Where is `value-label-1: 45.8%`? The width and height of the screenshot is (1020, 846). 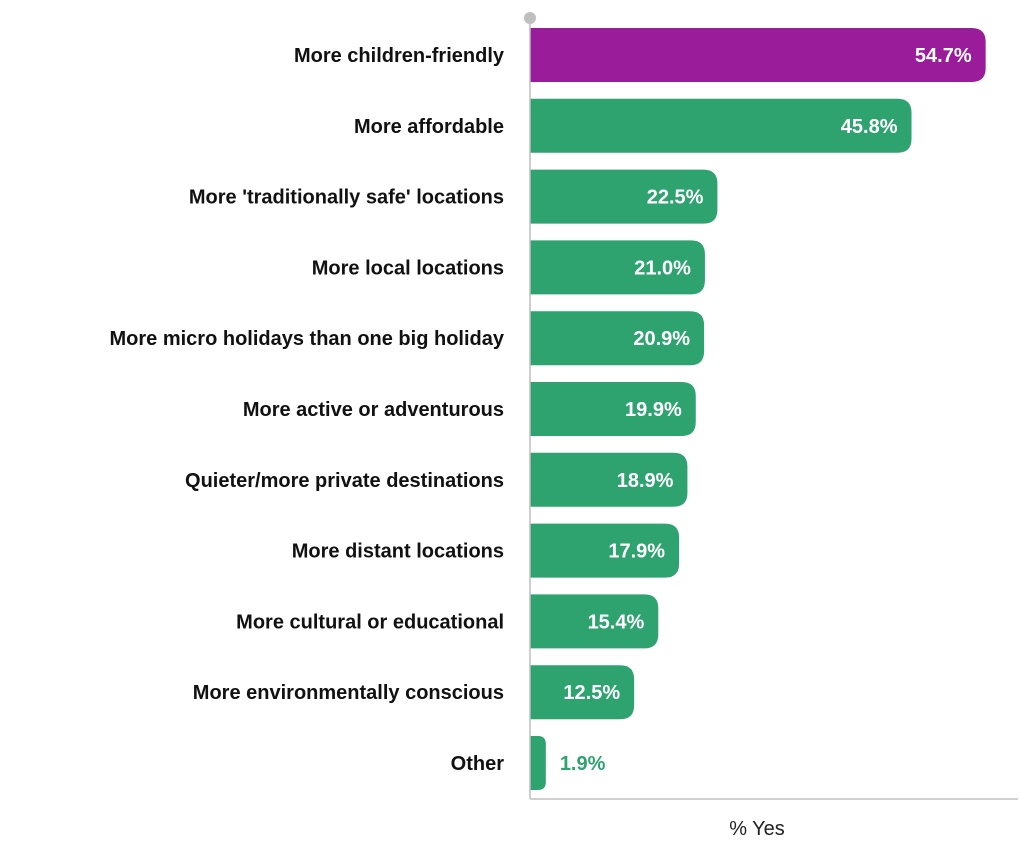
value-label-1: 45.8% is located at coordinates (869, 127).